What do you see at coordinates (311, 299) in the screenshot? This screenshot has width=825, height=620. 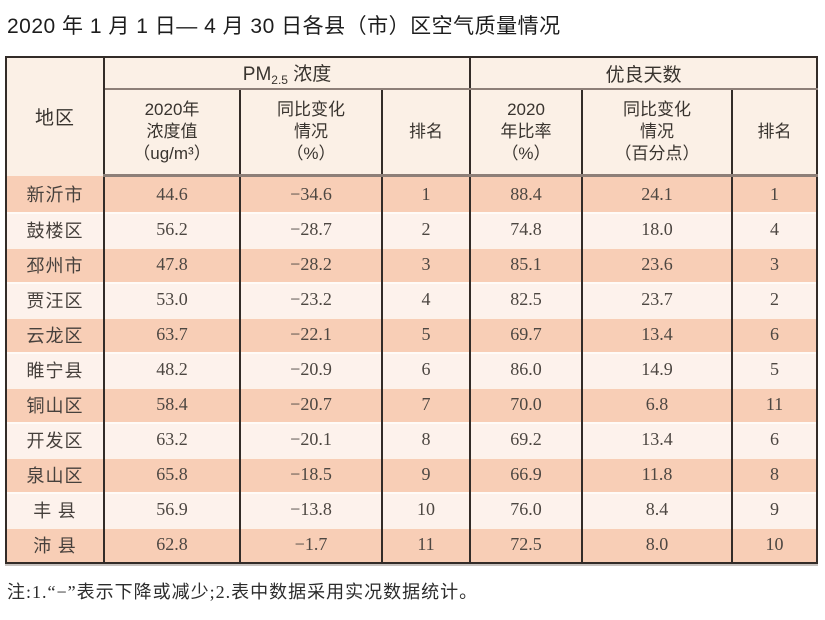 I see `pm-change-cell: −23.2` at bounding box center [311, 299].